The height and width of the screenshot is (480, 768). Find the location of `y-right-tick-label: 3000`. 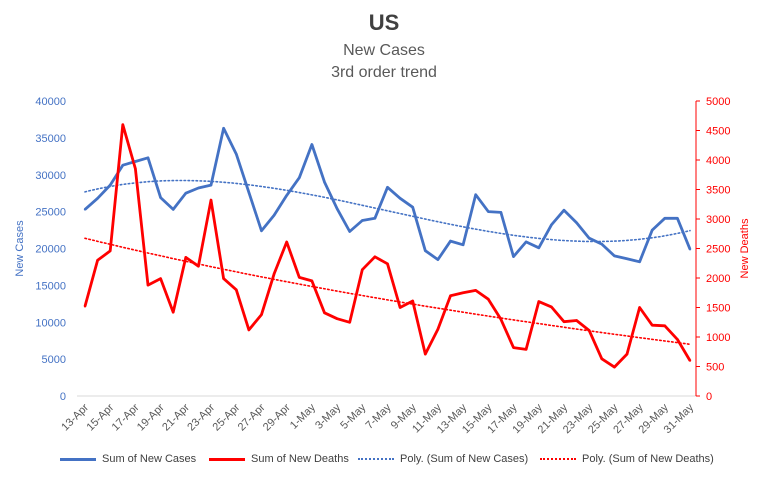

y-right-tick-label: 3000 is located at coordinates (718, 220).